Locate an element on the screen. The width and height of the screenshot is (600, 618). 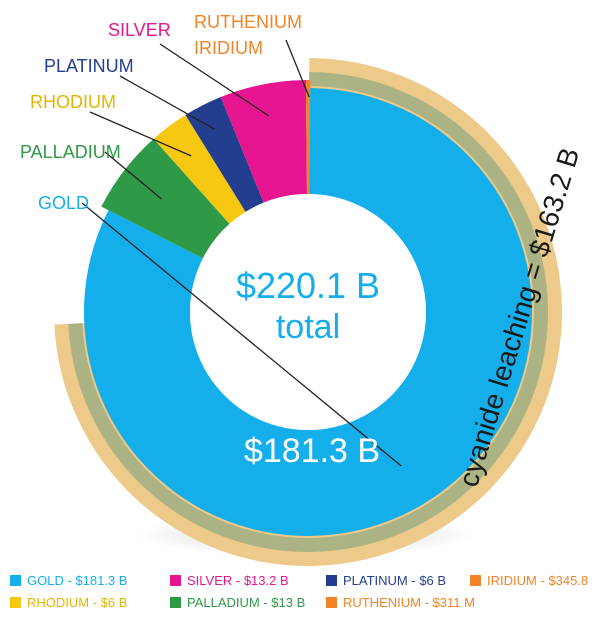
legend-swatch-platinum is located at coordinates (331, 580).